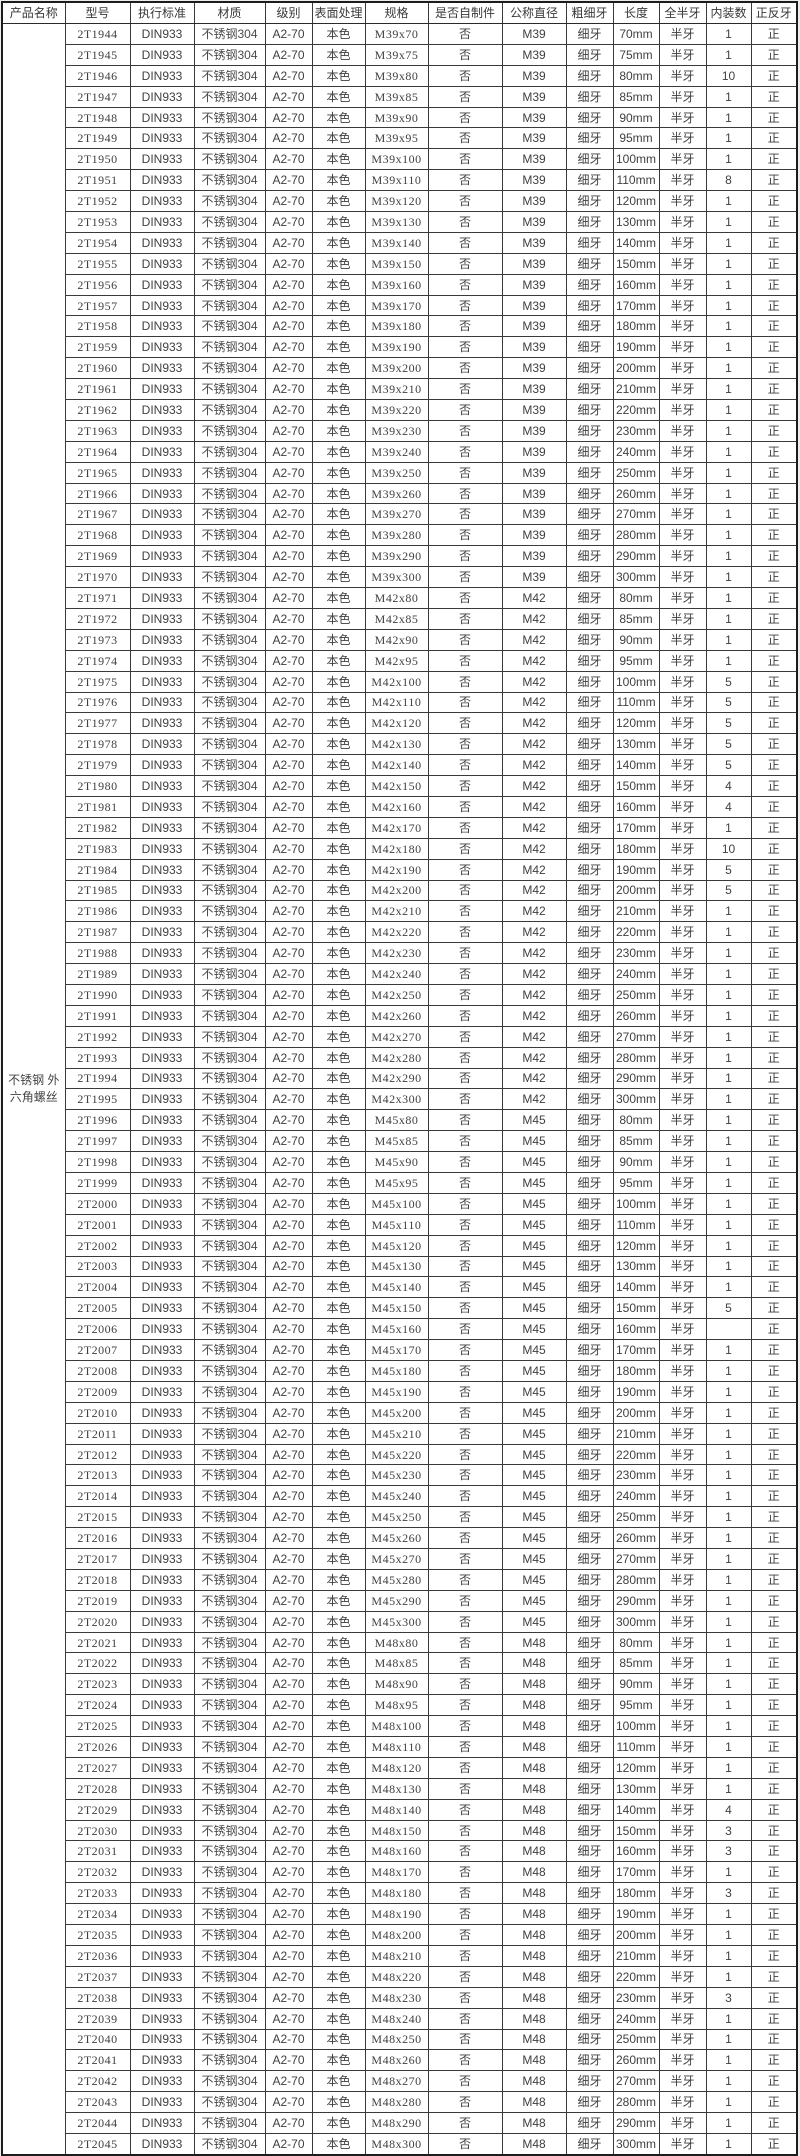 This screenshot has width=800, height=2156. I want to click on cell-model: 2T2040, so click(97, 2039).